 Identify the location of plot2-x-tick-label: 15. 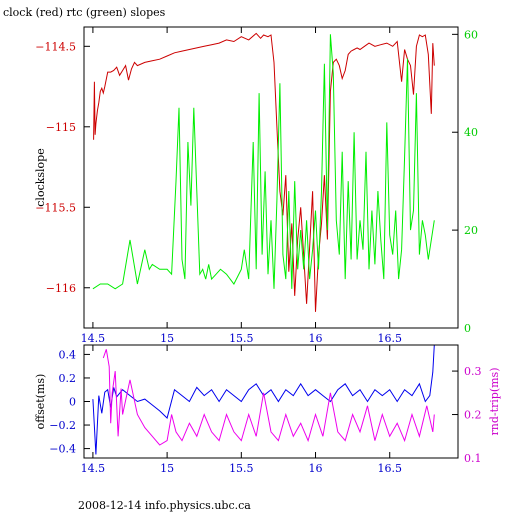
(167, 468).